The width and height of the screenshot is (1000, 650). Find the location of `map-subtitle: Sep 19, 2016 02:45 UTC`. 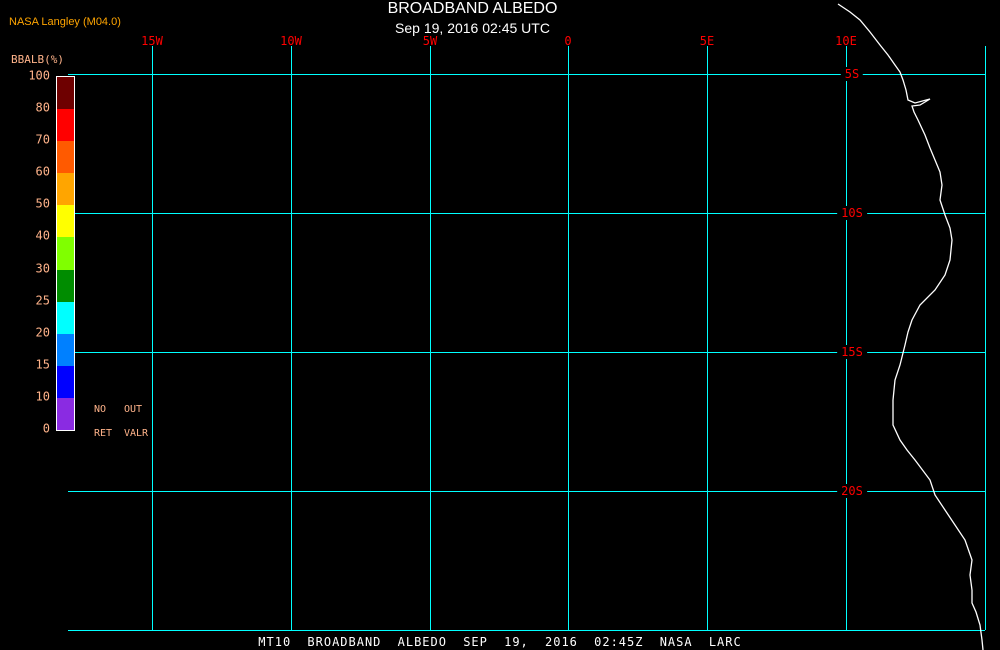

map-subtitle: Sep 19, 2016 02:45 UTC is located at coordinates (472, 28).